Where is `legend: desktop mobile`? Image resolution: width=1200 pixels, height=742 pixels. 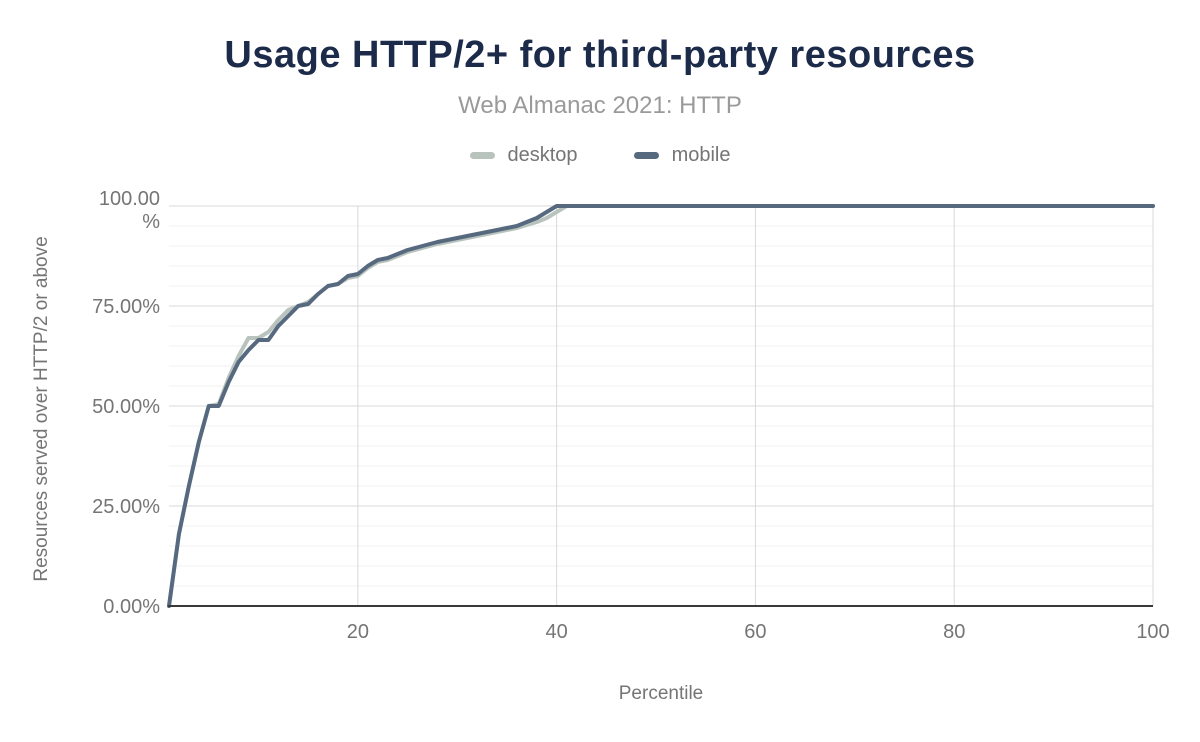 legend: desktop mobile is located at coordinates (600, 155).